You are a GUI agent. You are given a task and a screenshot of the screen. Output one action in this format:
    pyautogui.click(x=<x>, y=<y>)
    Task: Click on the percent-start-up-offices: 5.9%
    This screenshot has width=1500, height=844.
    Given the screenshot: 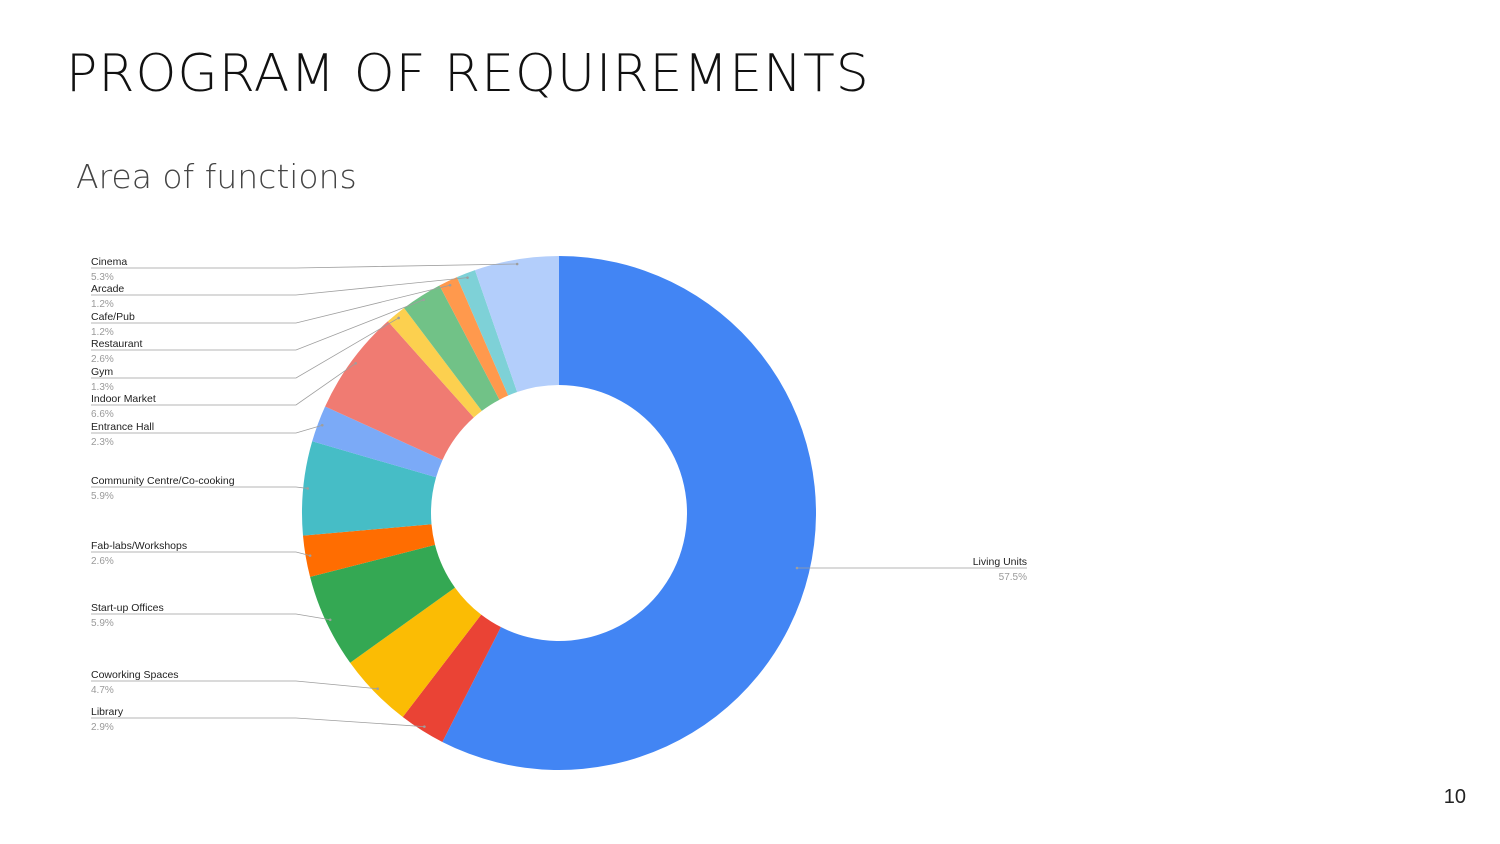 What is the action you would take?
    pyautogui.click(x=102, y=623)
    